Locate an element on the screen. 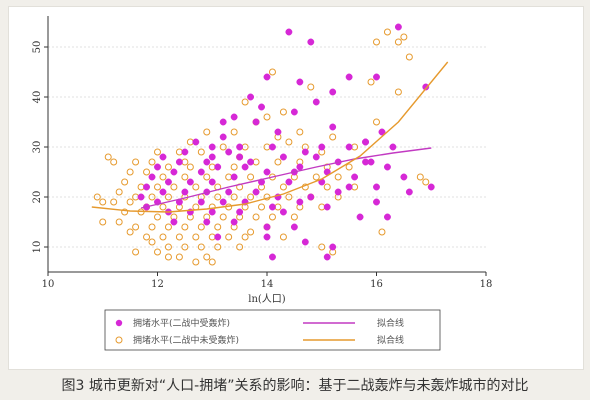  y-tick-label: 40 is located at coordinates (37, 97).